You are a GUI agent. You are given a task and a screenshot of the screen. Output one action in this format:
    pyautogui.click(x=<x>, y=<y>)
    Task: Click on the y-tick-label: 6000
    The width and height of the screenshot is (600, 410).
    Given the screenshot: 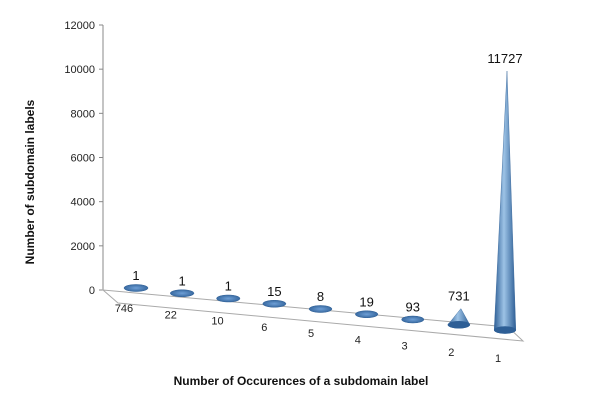 What is the action you would take?
    pyautogui.click(x=83, y=159)
    